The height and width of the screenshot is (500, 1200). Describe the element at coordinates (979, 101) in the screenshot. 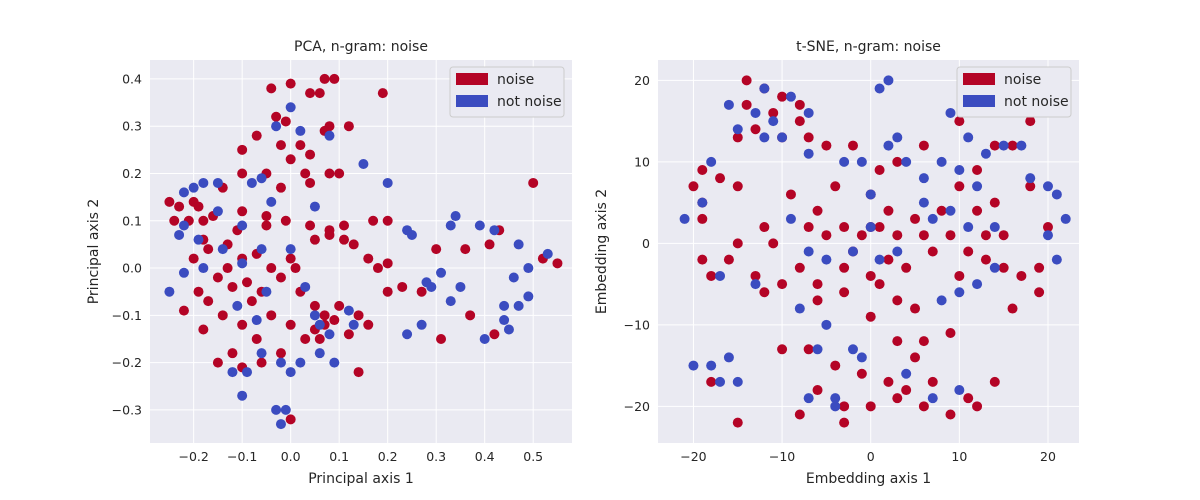

I see `tsne-legend-swatch-not-noise` at that location.